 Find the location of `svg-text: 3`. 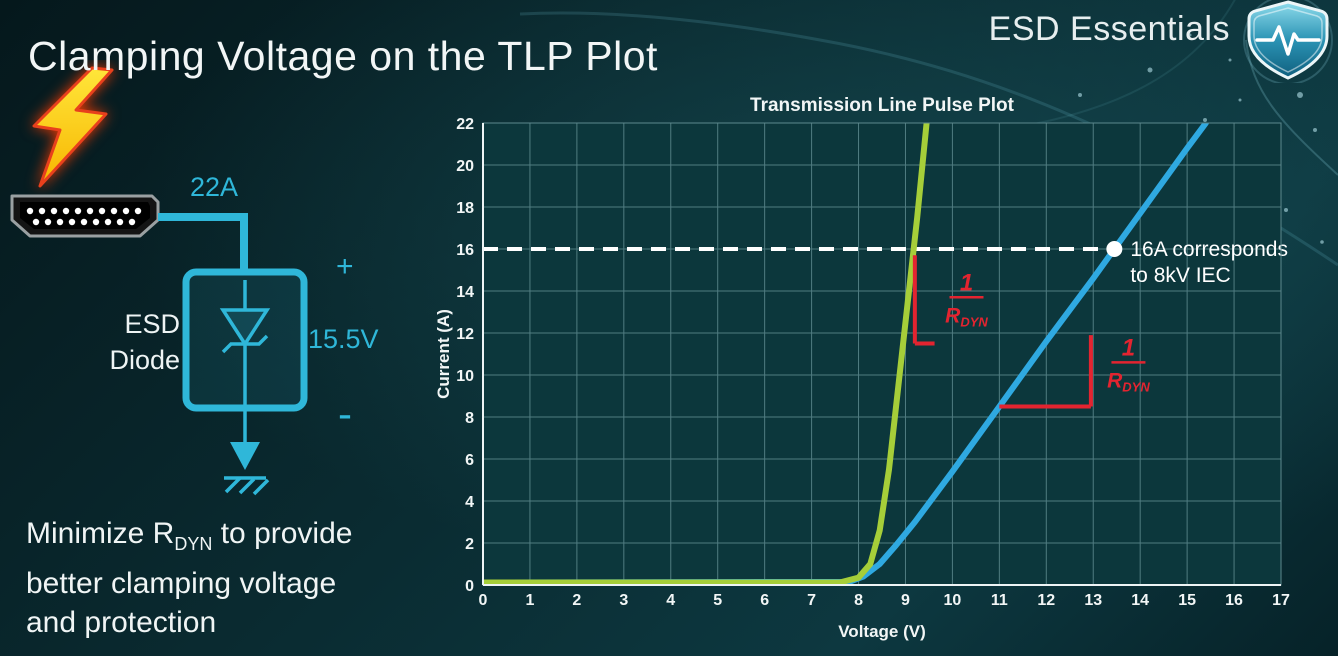

svg-text: 3 is located at coordinates (623, 600).